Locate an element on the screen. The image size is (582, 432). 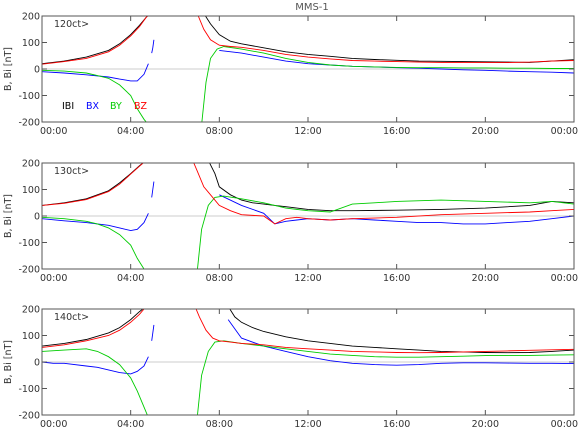
panel-label: 130ct> is located at coordinates (71, 171).